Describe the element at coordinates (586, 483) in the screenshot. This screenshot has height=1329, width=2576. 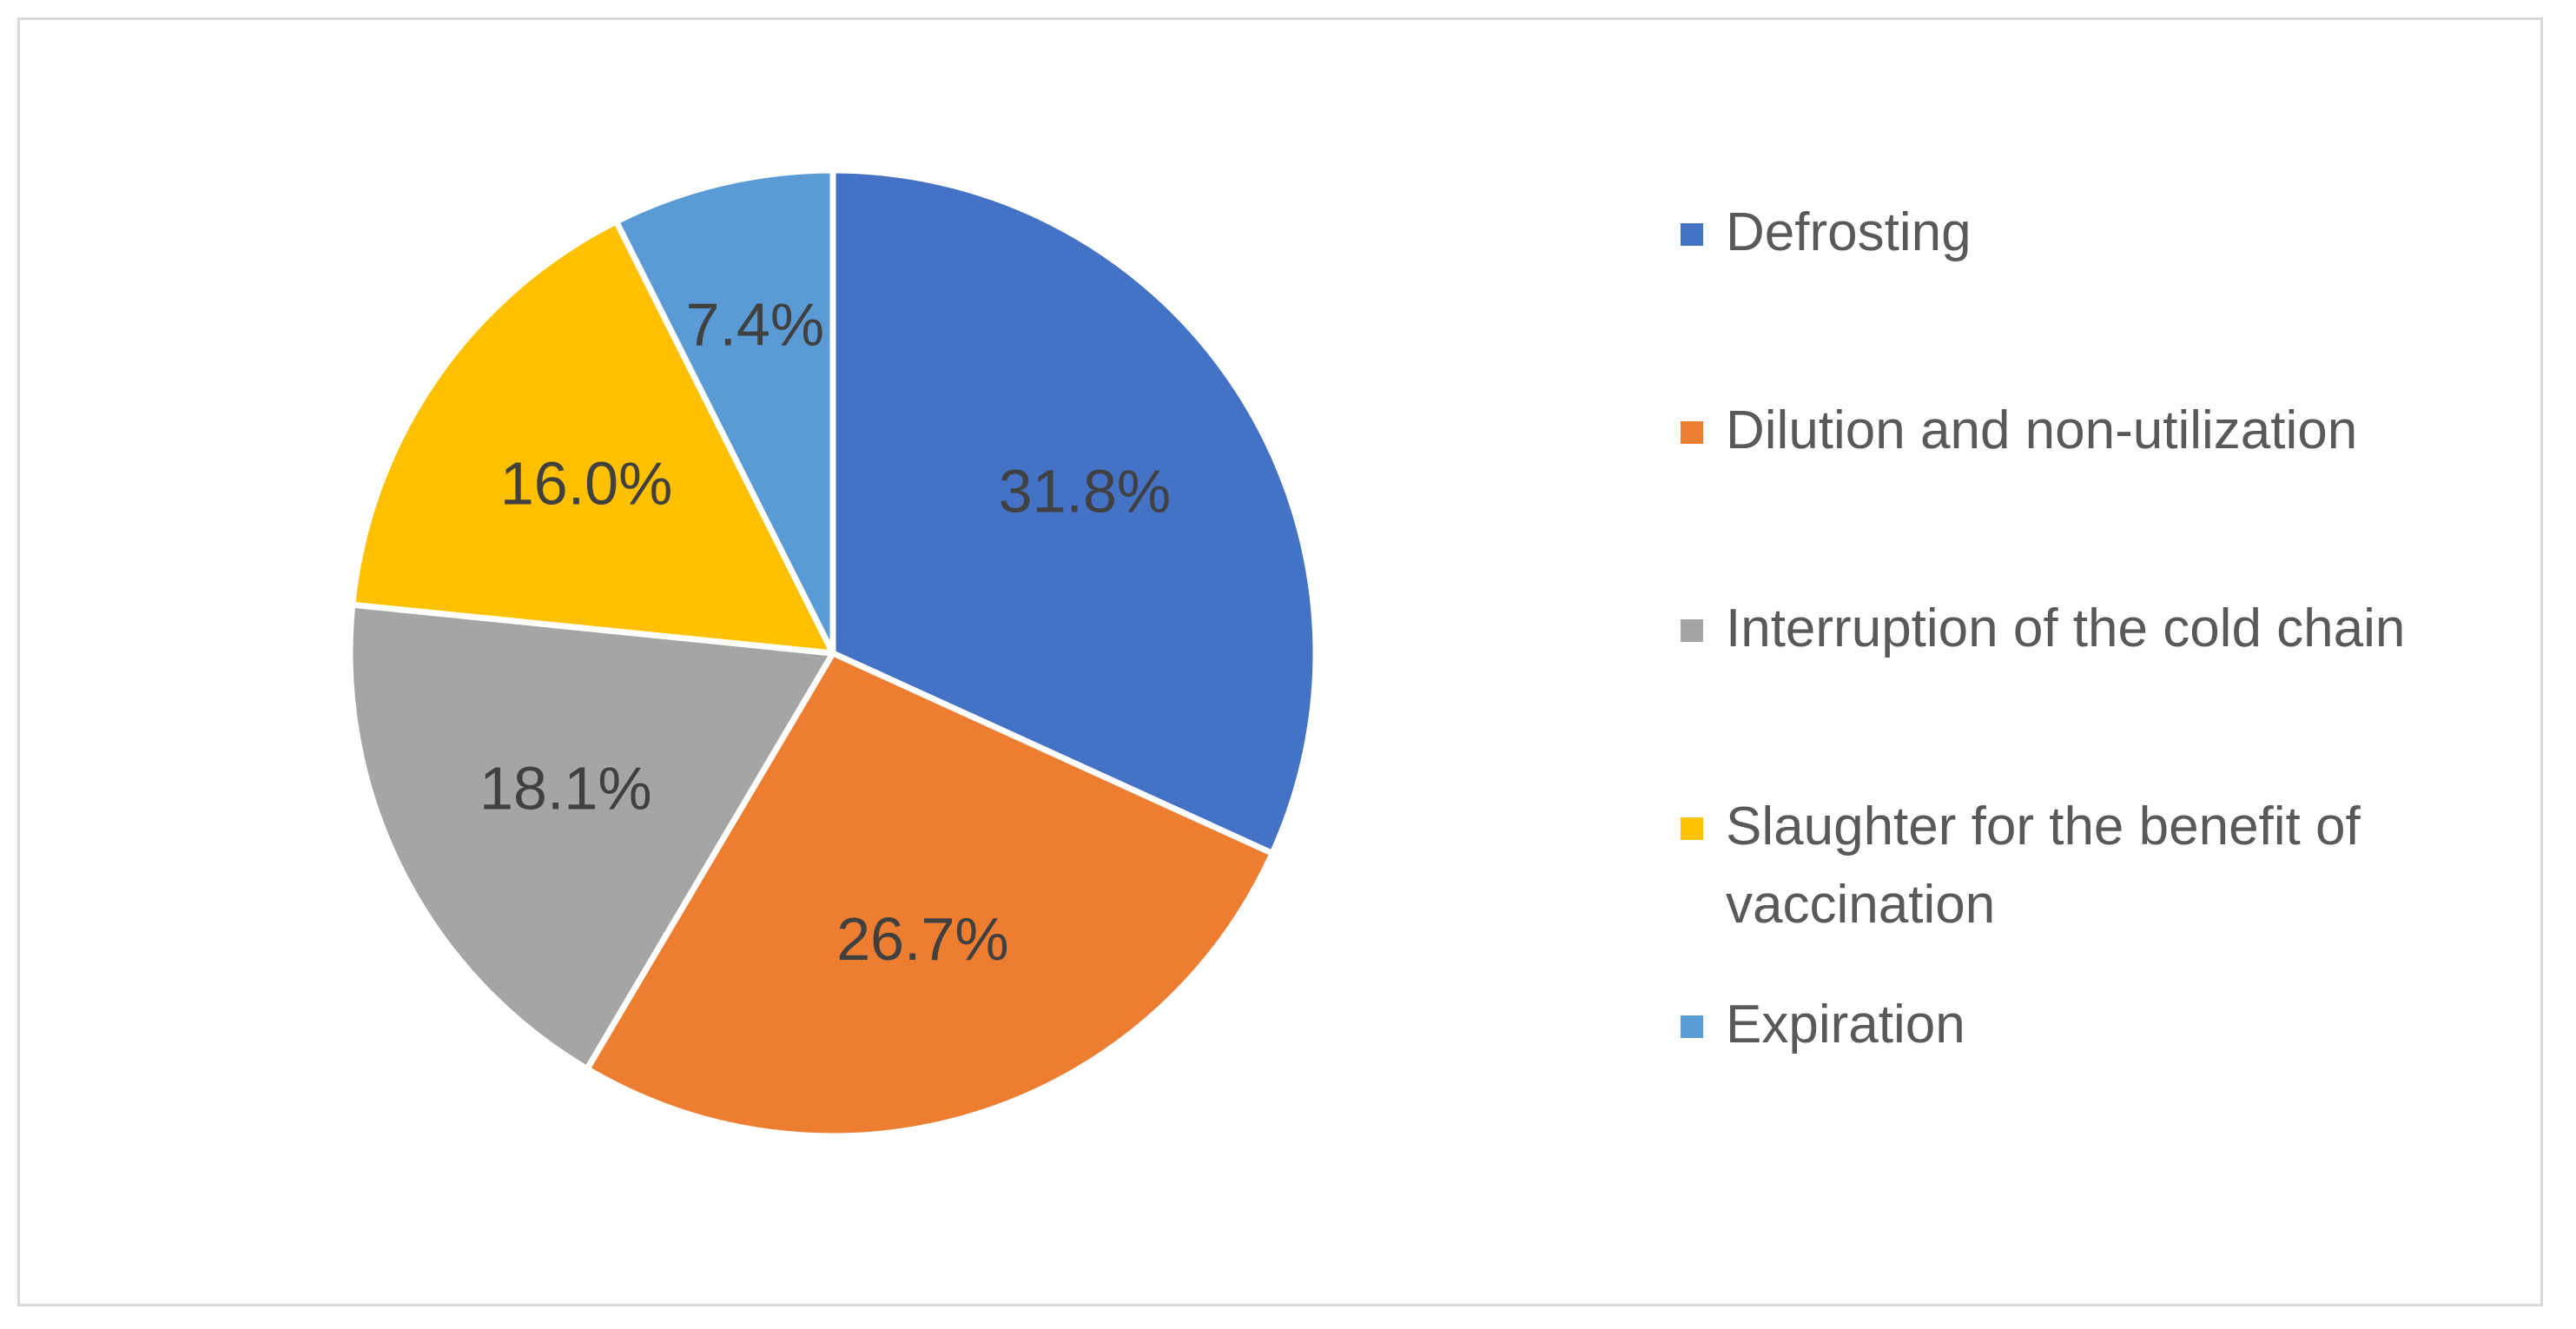
I see `data-label-slaughter: 16.0%` at that location.